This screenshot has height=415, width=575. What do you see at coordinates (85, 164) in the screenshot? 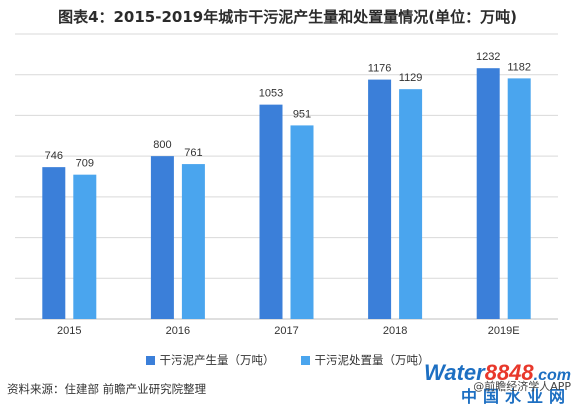
I see `data-label-disposal-2015: 709` at bounding box center [85, 164].